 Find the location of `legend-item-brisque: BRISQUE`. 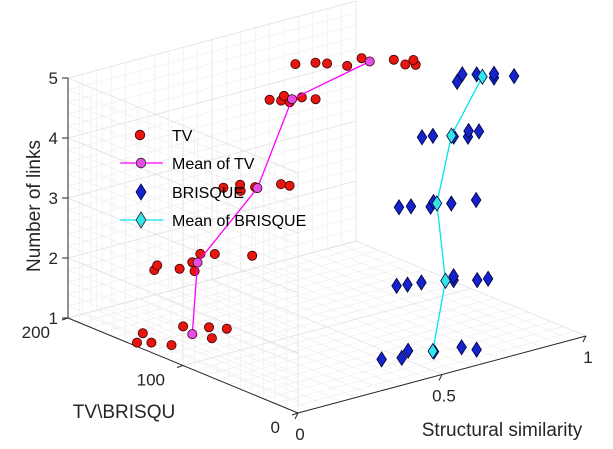

legend-item-brisque: BRISQUE is located at coordinates (189, 192).